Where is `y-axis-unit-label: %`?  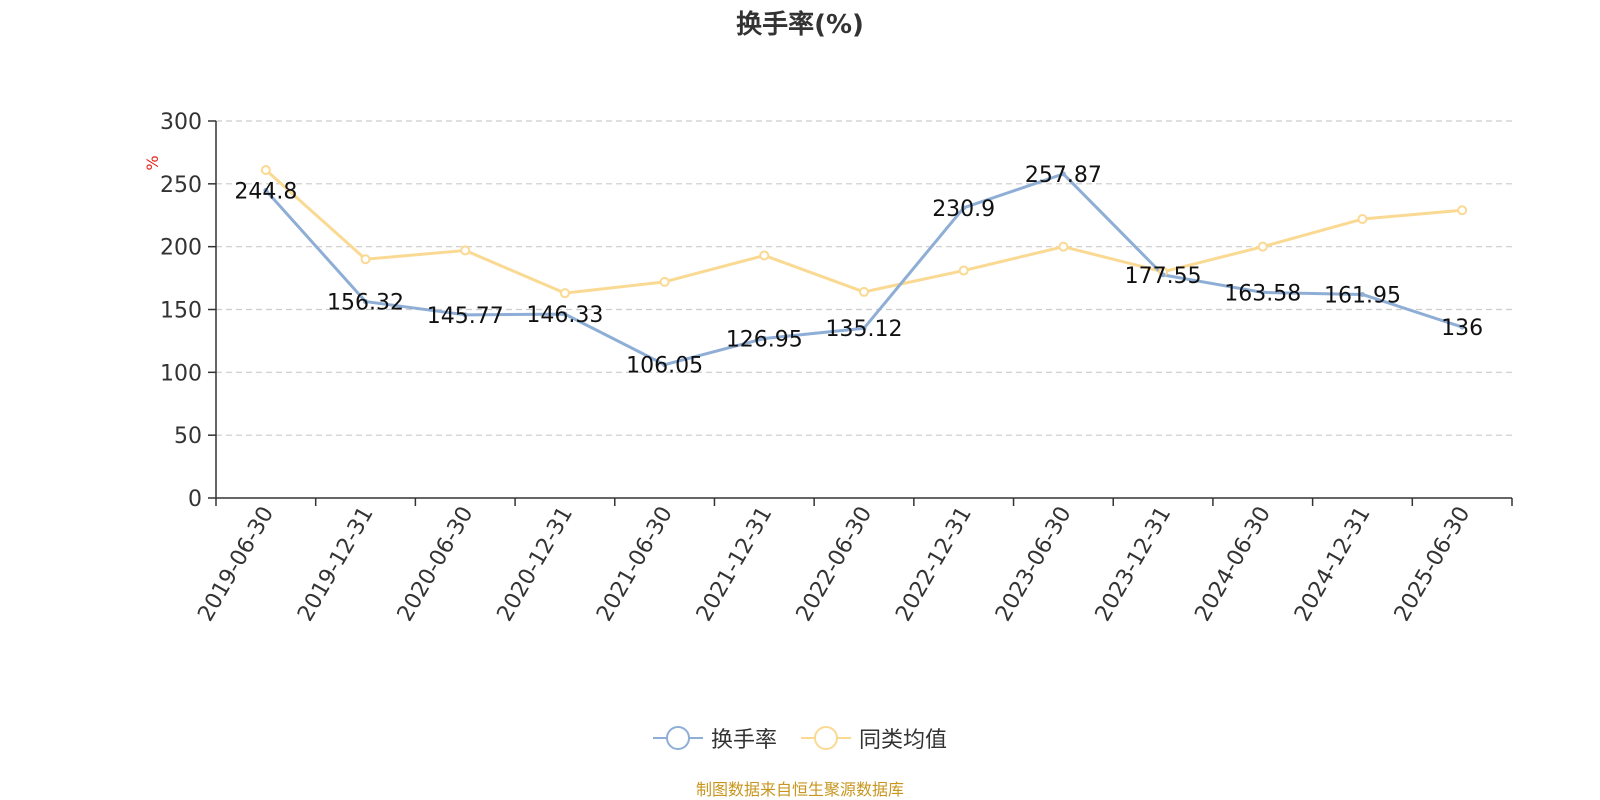 y-axis-unit-label: % is located at coordinates (152, 162).